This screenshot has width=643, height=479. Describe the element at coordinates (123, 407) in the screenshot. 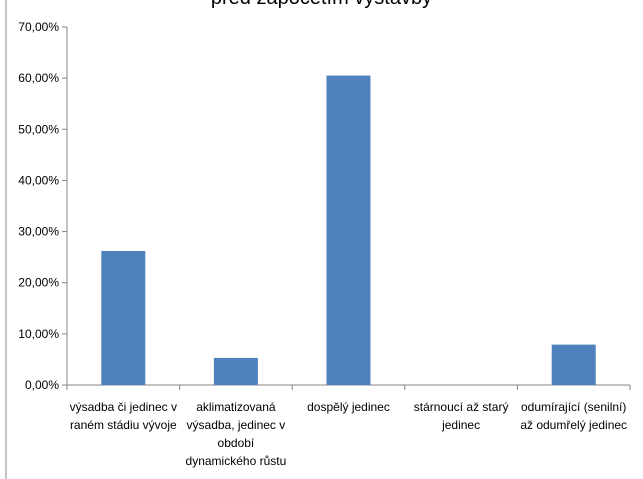

I see `x-tick-label-line: výsadba či jedinec v` at that location.